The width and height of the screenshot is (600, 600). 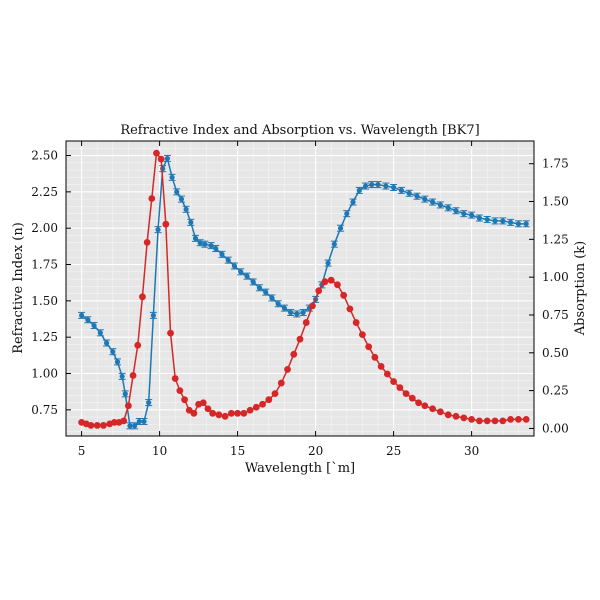 What do you see at coordinates (555, 202) in the screenshot?
I see `y-right-tick-label: 1.50` at bounding box center [555, 202].